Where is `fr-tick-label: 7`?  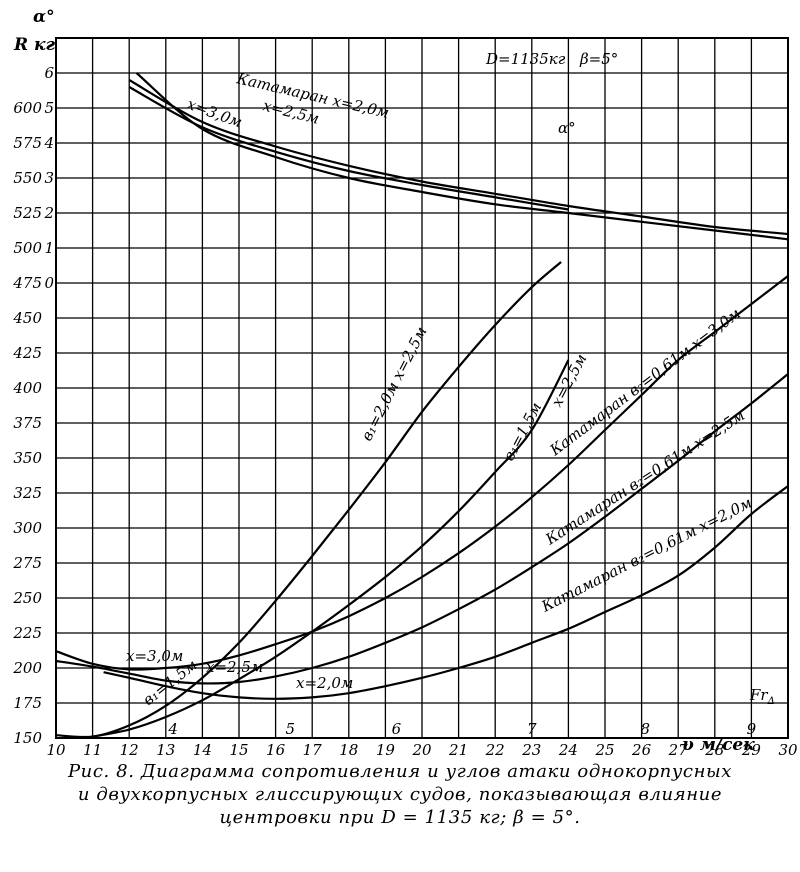 fr-tick-label: 7 is located at coordinates (532, 729).